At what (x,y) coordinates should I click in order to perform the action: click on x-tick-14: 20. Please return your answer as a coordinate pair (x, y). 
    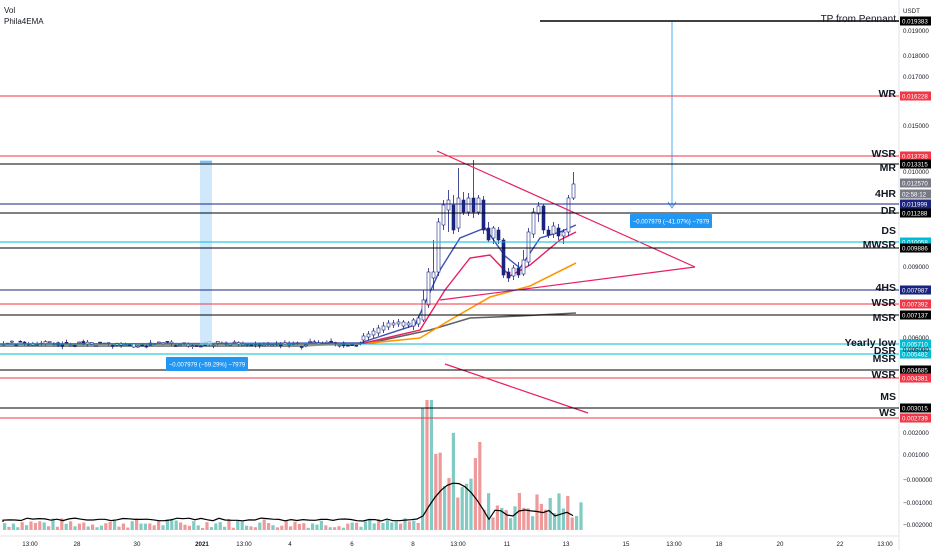
    Looking at the image, I should click on (780, 544).